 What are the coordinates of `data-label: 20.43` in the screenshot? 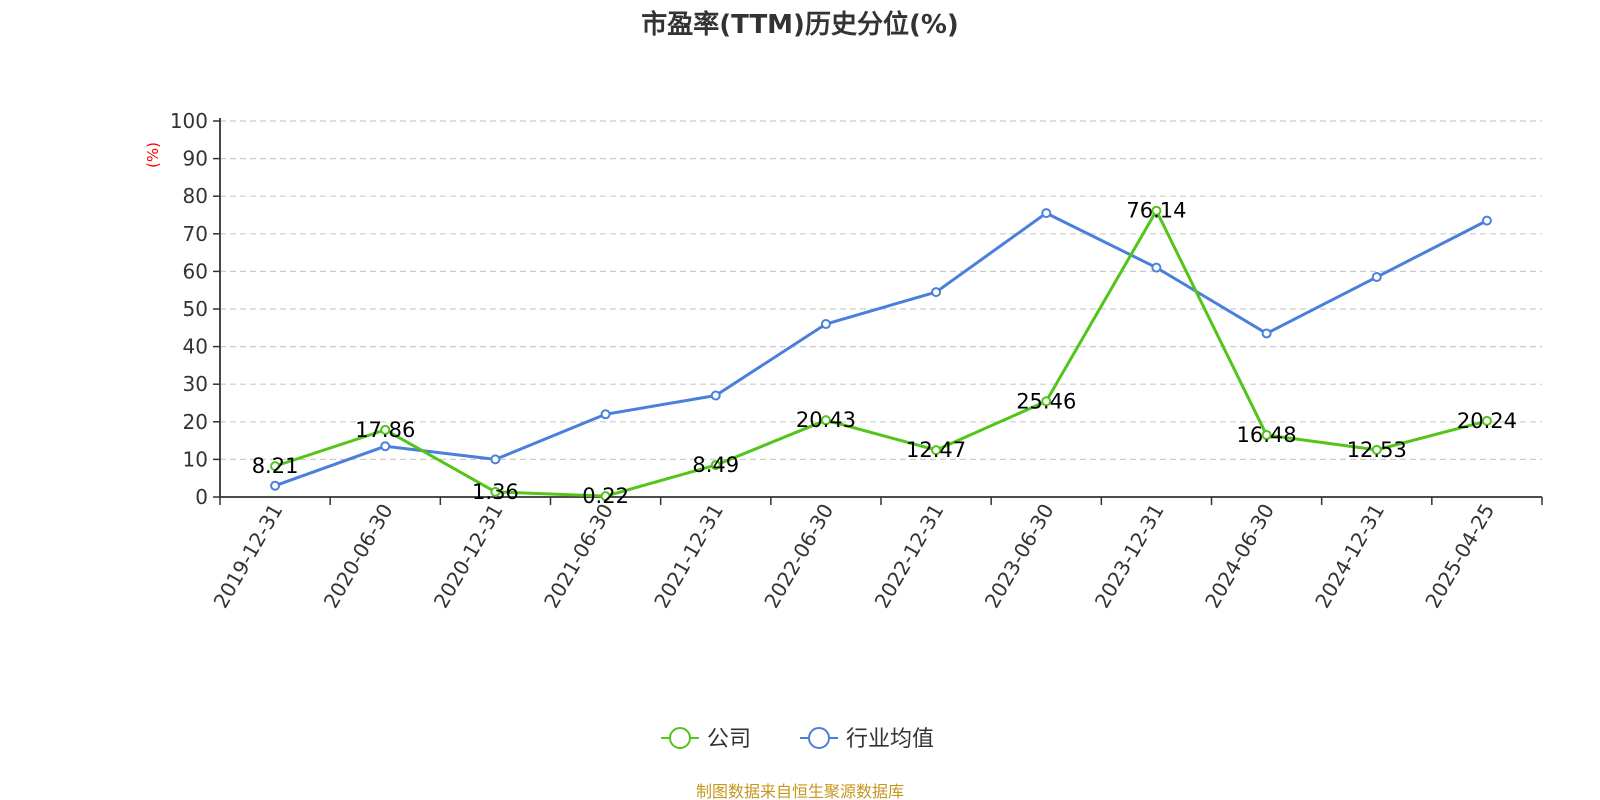 It's located at (826, 420).